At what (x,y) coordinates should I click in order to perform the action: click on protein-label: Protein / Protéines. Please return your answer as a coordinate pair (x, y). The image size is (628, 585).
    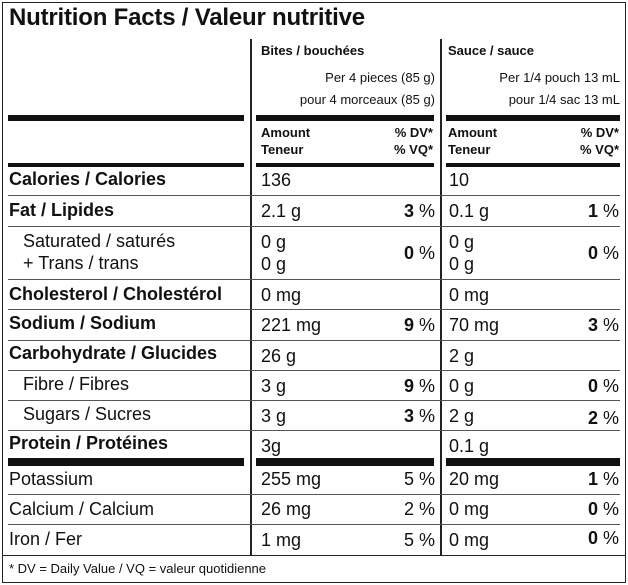
    Looking at the image, I should click on (89, 443).